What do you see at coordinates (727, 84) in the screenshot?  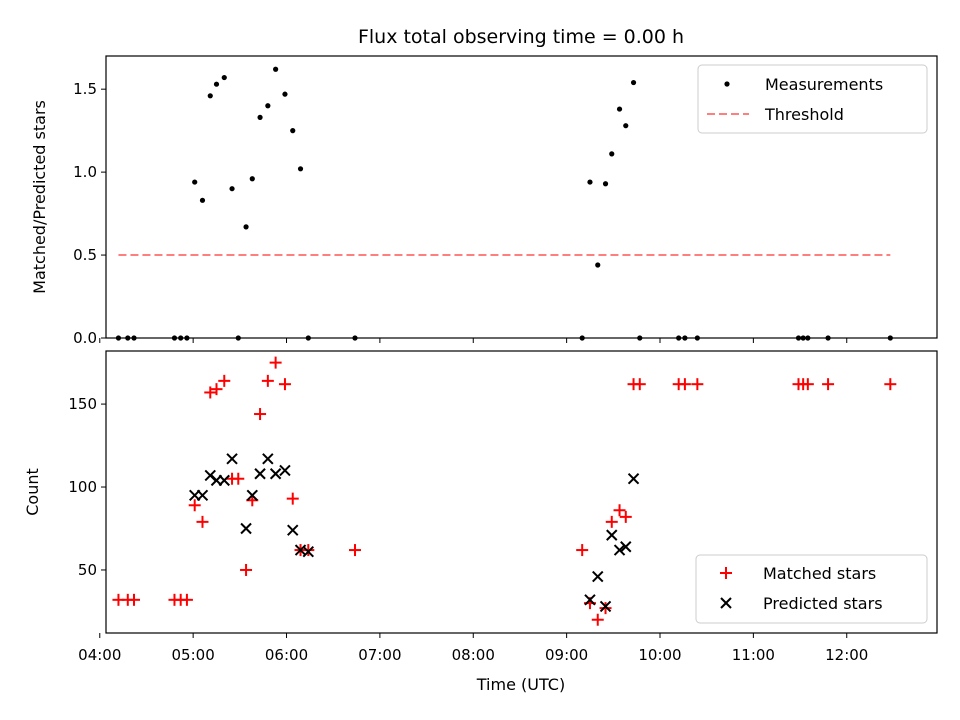 I see `legend-measurements-marker` at bounding box center [727, 84].